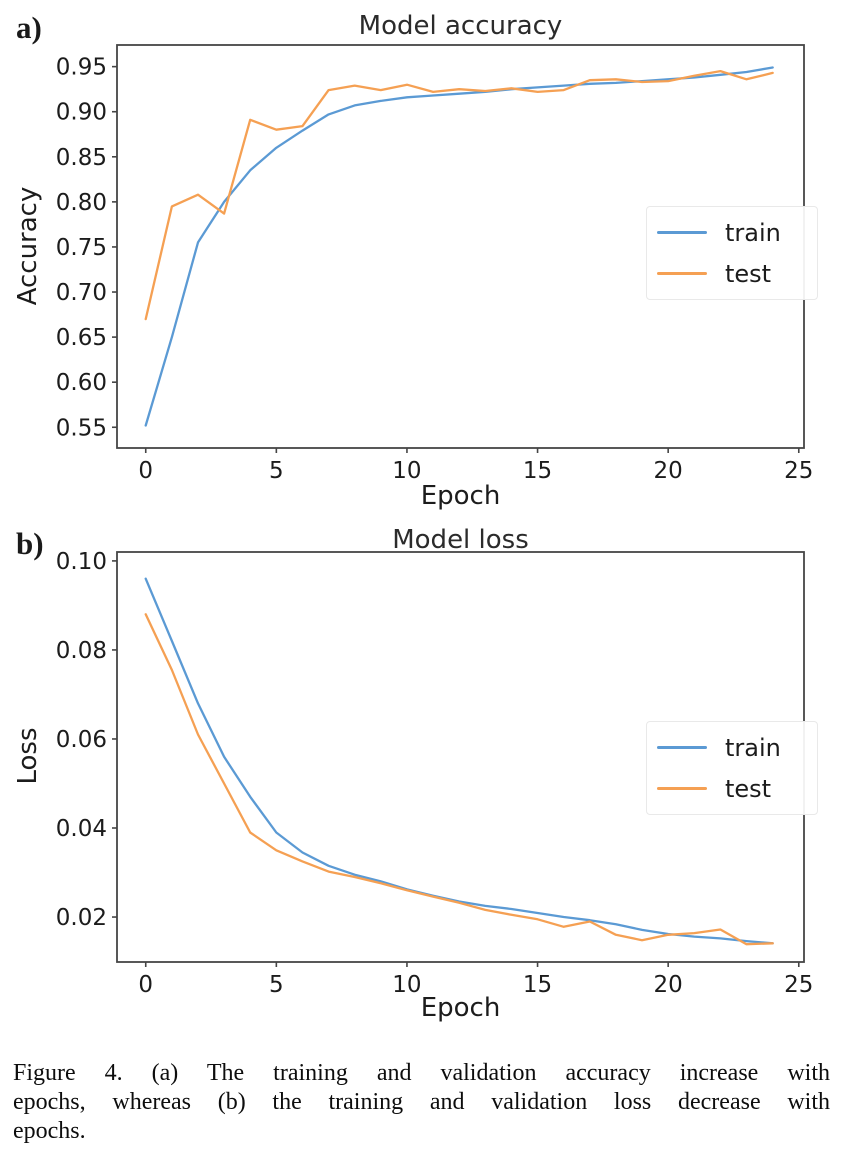 The height and width of the screenshot is (1166, 843). I want to click on accuracy-legend: train test, so click(732, 253).